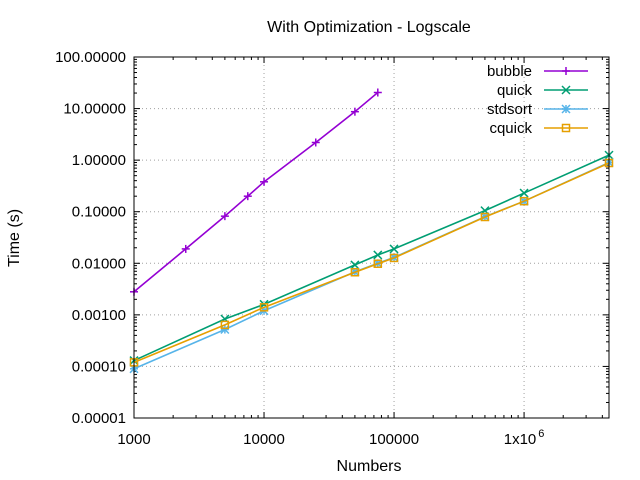  Describe the element at coordinates (510, 128) in the screenshot. I see `legend-label: cquick` at that location.